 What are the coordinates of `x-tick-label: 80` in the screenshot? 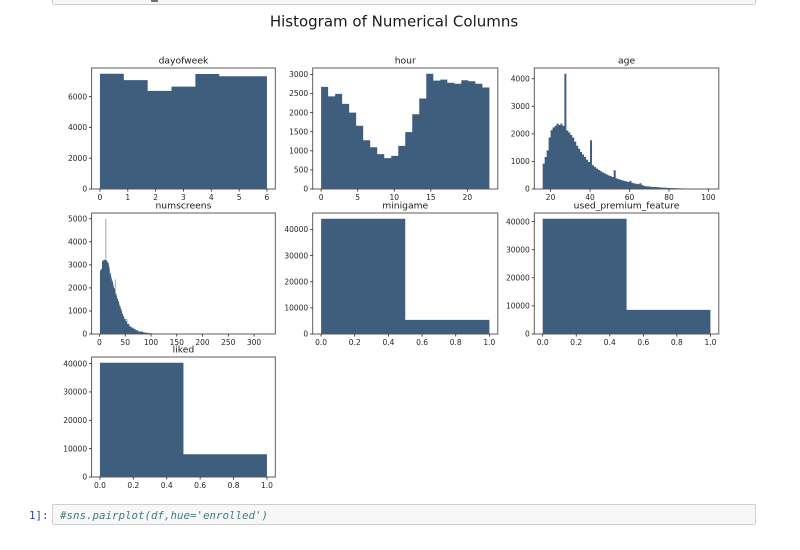 It's located at (669, 197).